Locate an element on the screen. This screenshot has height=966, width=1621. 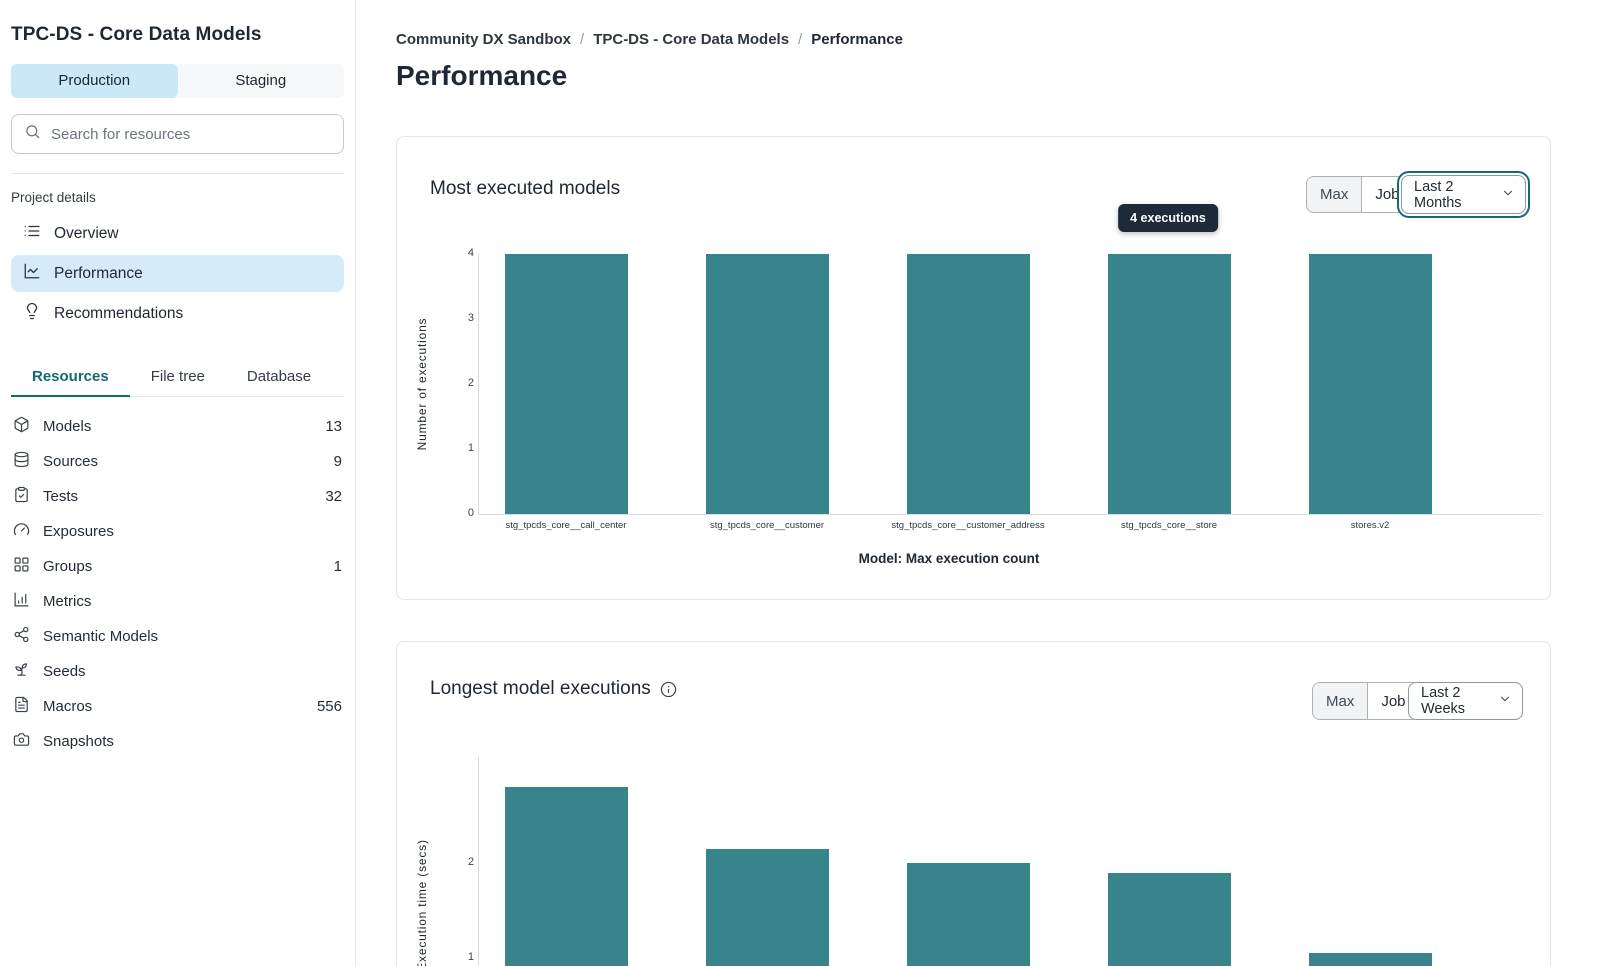
nav-label: Overview is located at coordinates (86, 233).